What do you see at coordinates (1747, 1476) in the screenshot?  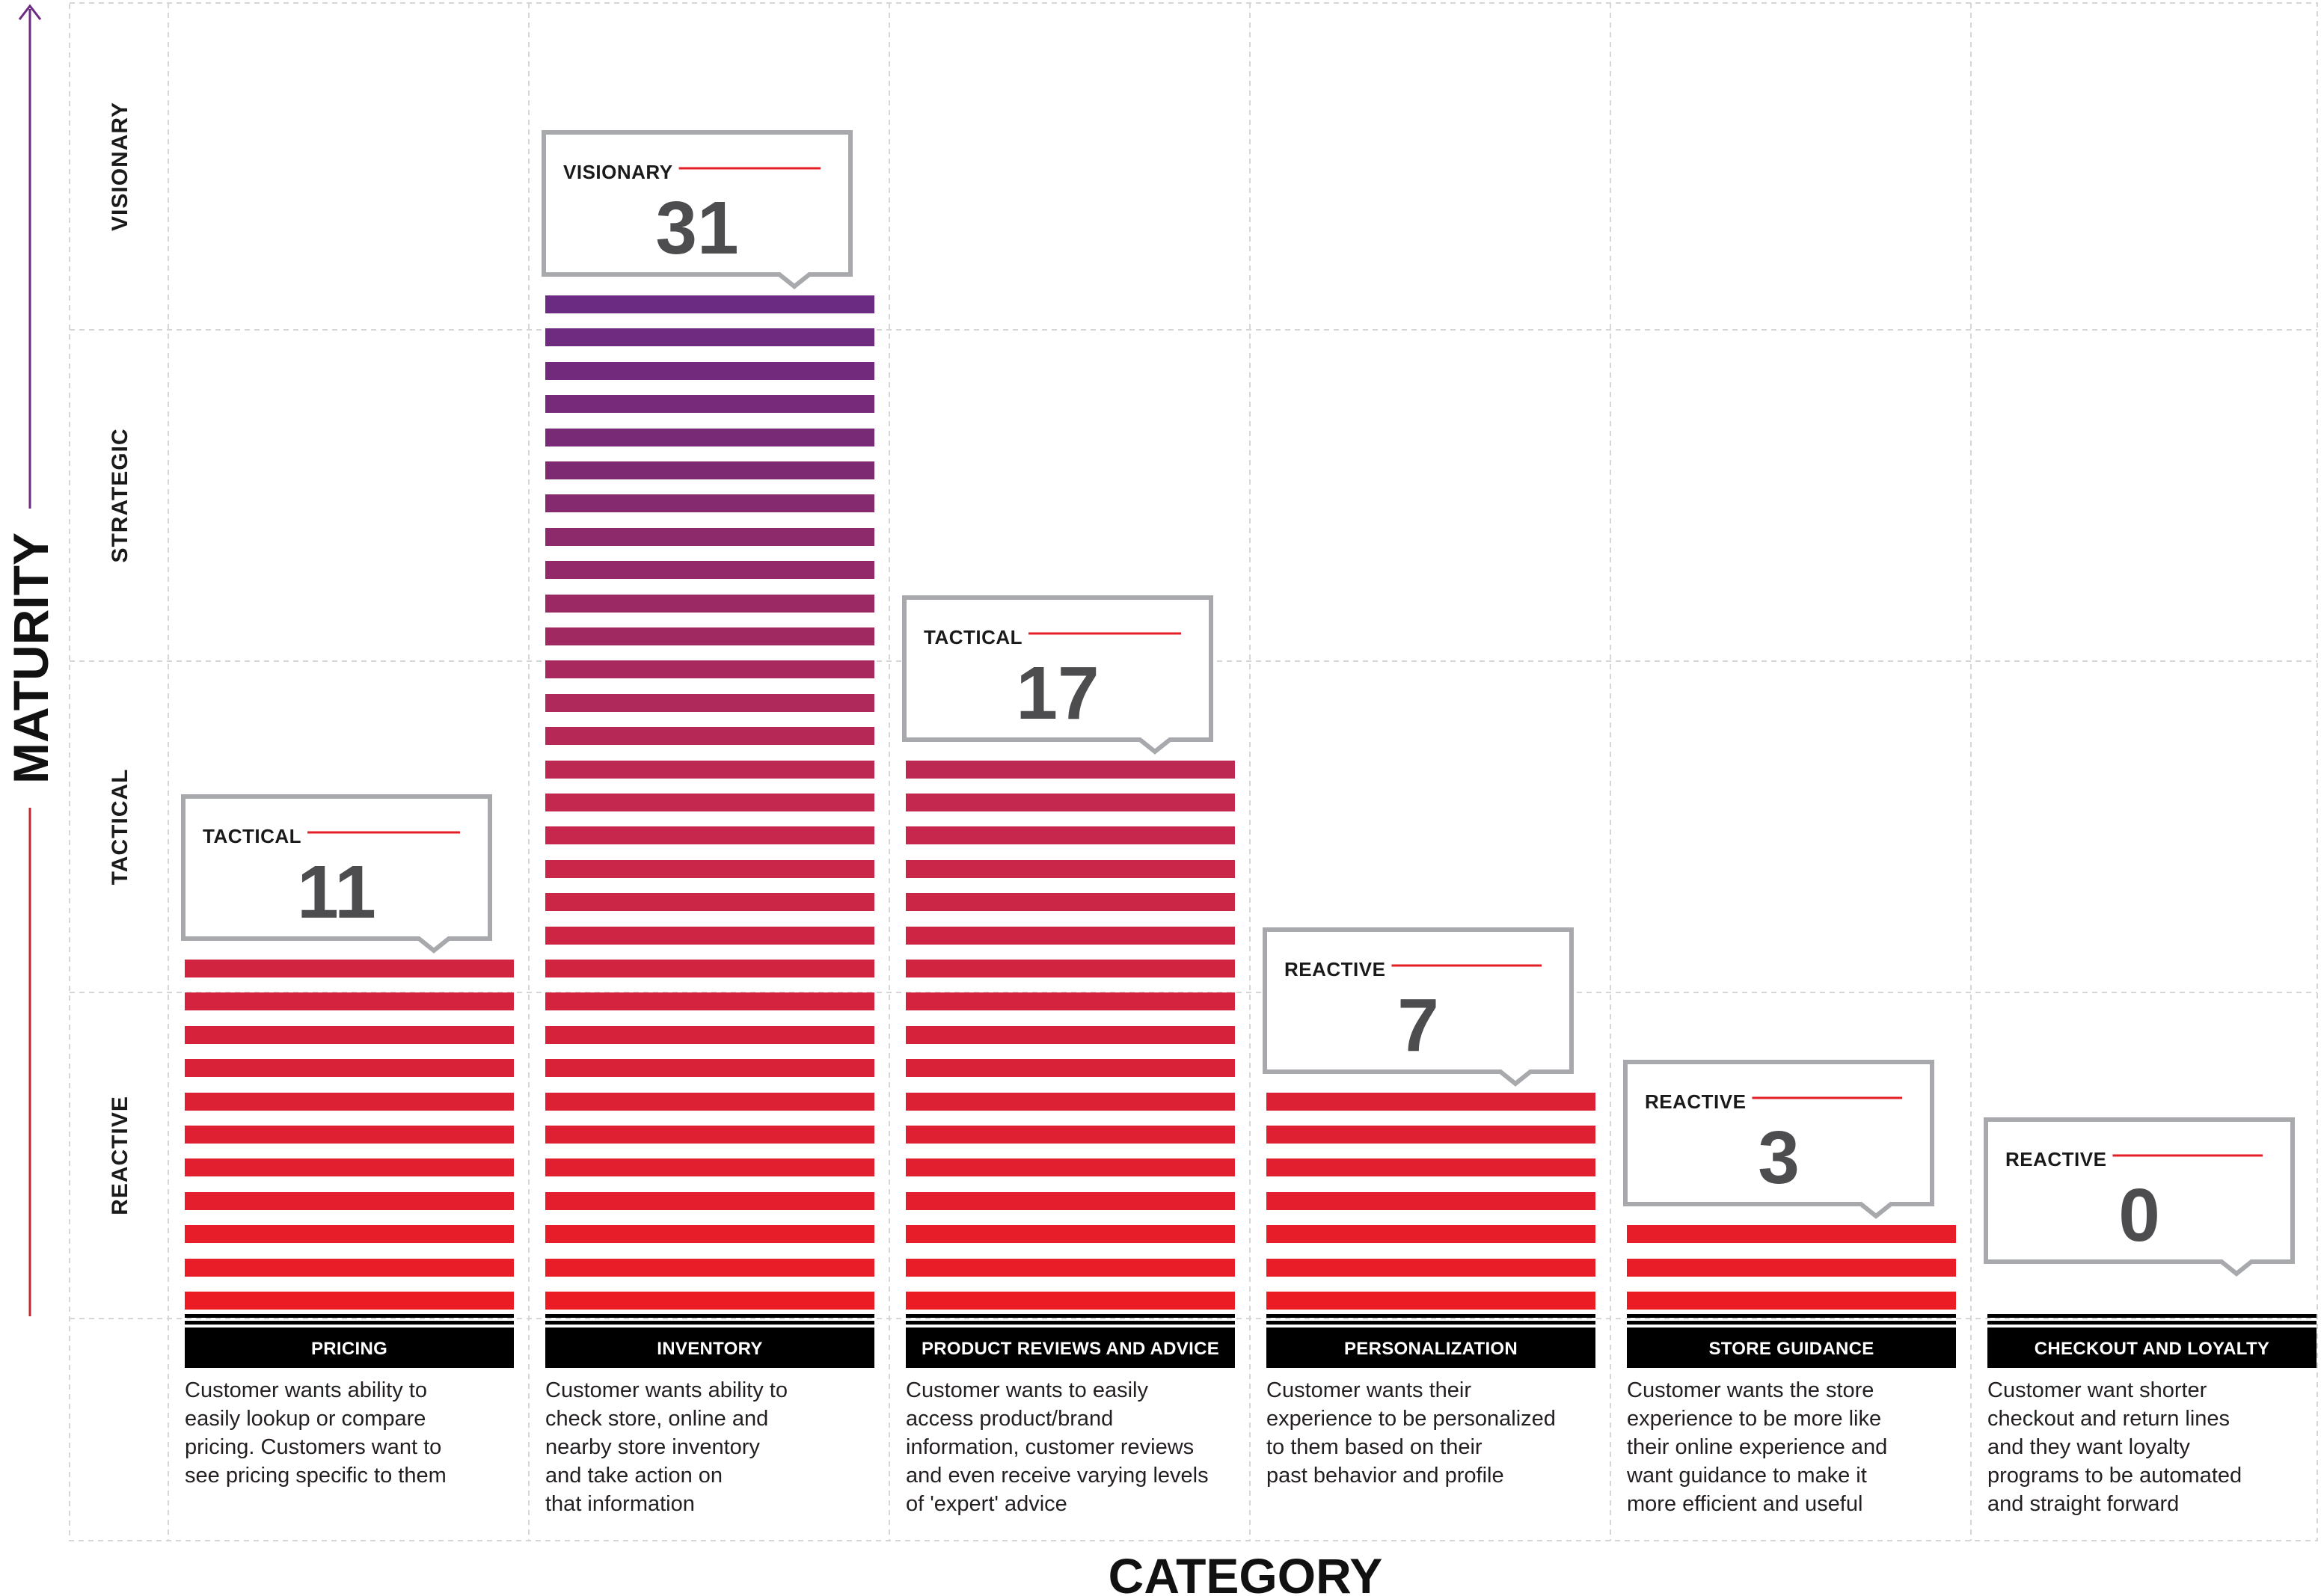 I see `category-description-line: want guidance to make it` at bounding box center [1747, 1476].